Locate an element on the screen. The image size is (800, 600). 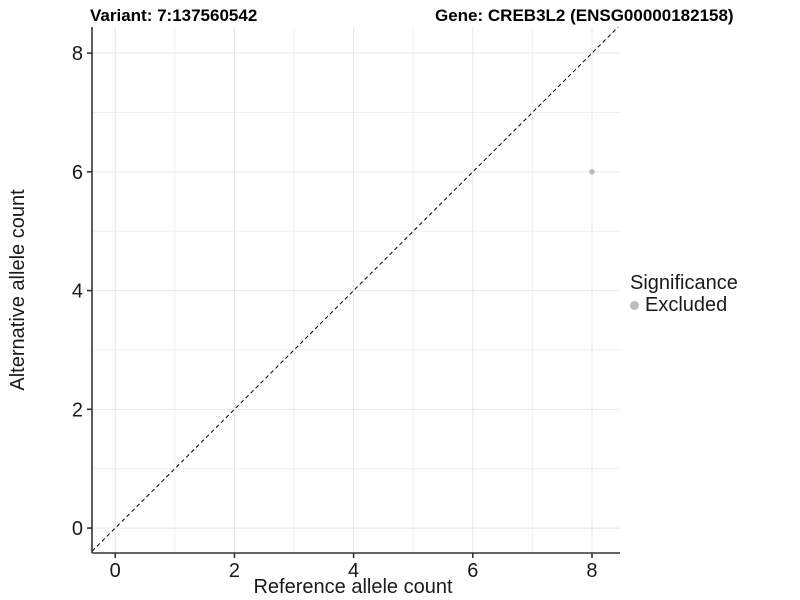
gene-title: Gene: CREB3L2 (ENSG00000182158) is located at coordinates (584, 15).